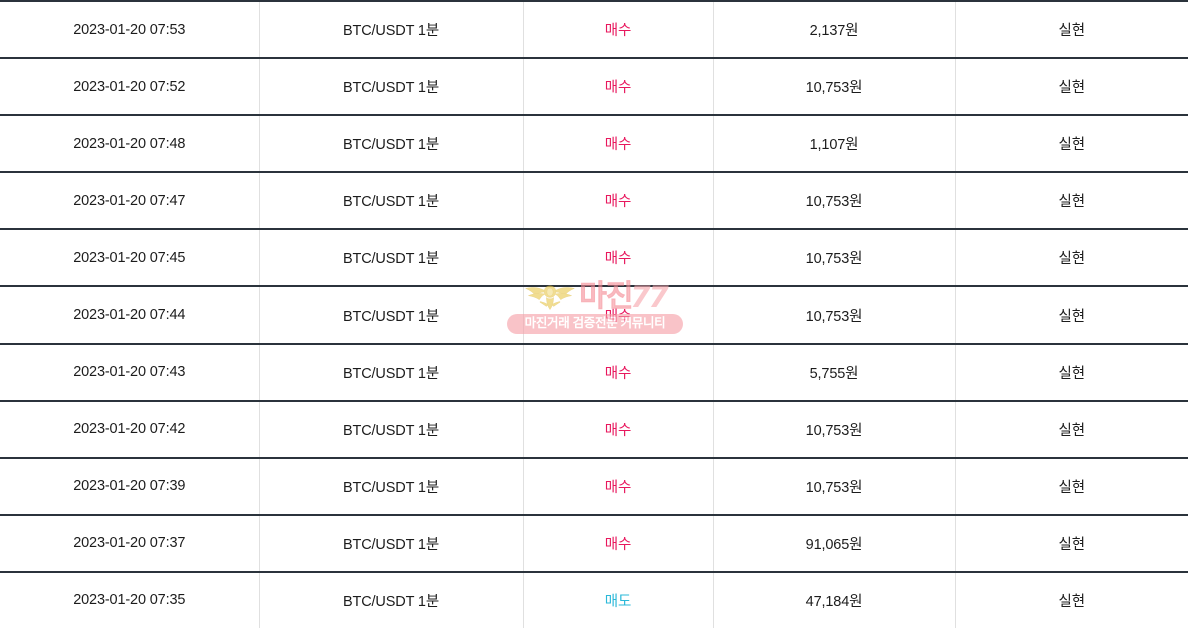  I want to click on table-row: 2023-01-20 07:47 BTC/USDT 1분 매수 10,753원 실현, so click(594, 201).